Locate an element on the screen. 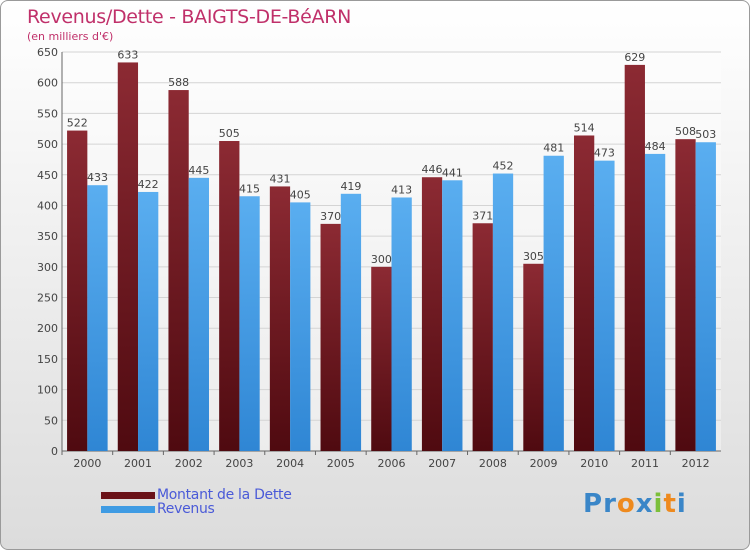 This screenshot has width=750, height=550. logo-letter: P is located at coordinates (593, 504).